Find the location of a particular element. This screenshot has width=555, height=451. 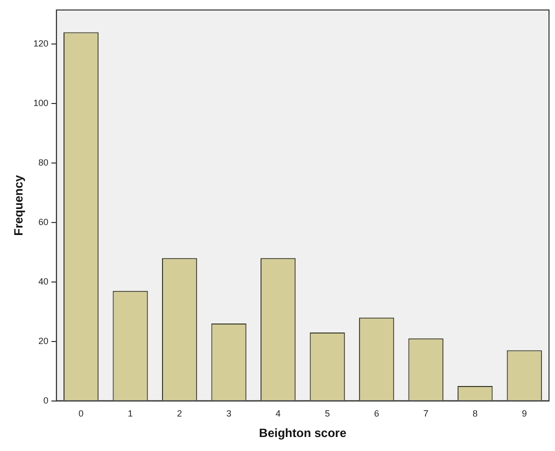

y-tick-label: 40 is located at coordinates (43, 281).